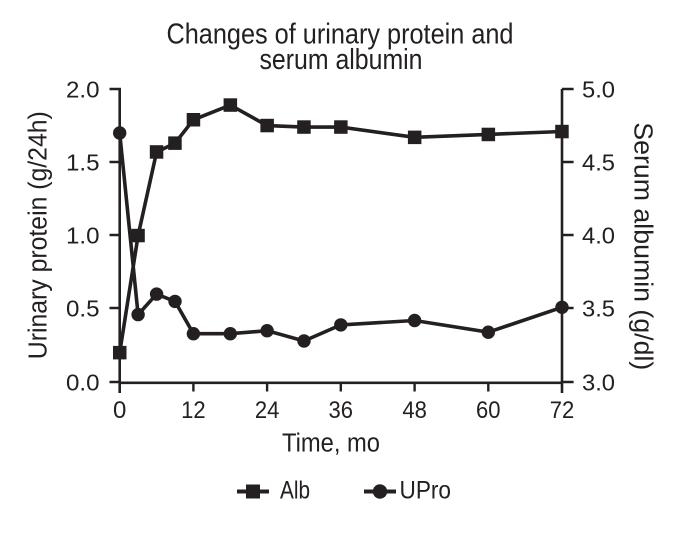  Describe the element at coordinates (598, 308) in the screenshot. I see `svg-text: 3.5` at that location.